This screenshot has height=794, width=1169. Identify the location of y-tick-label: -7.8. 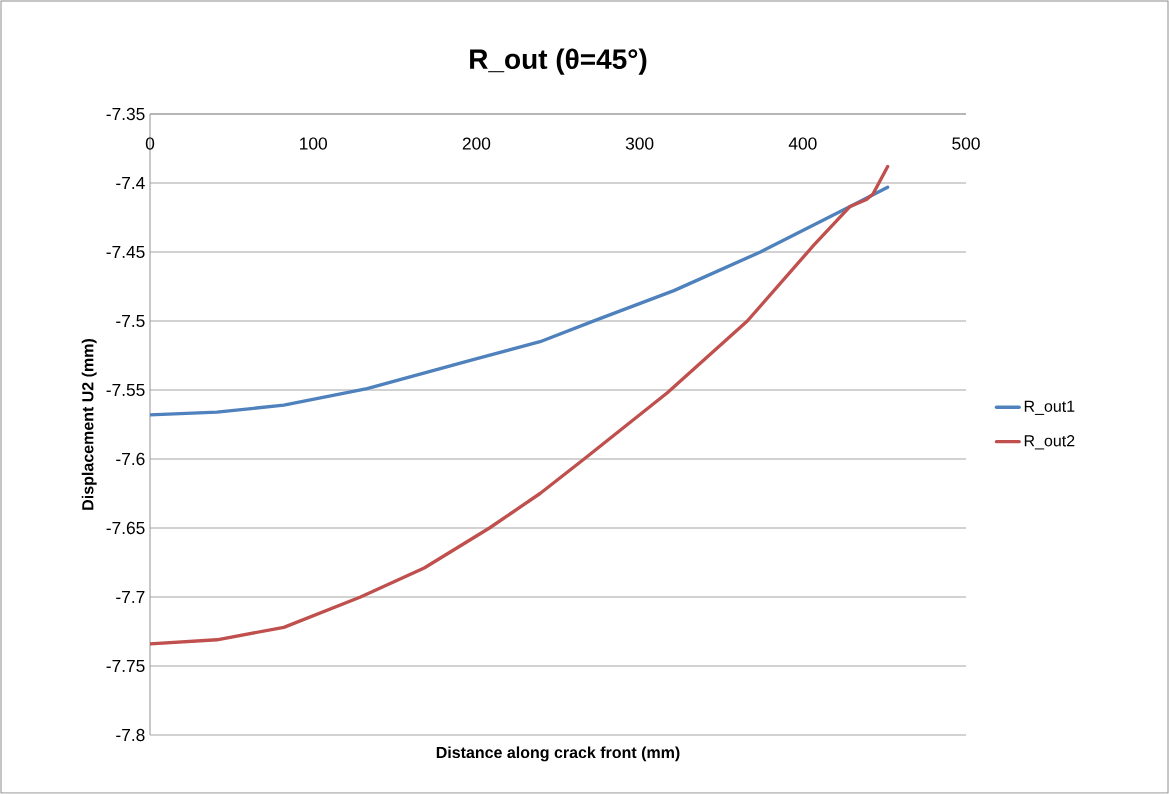
(130, 735).